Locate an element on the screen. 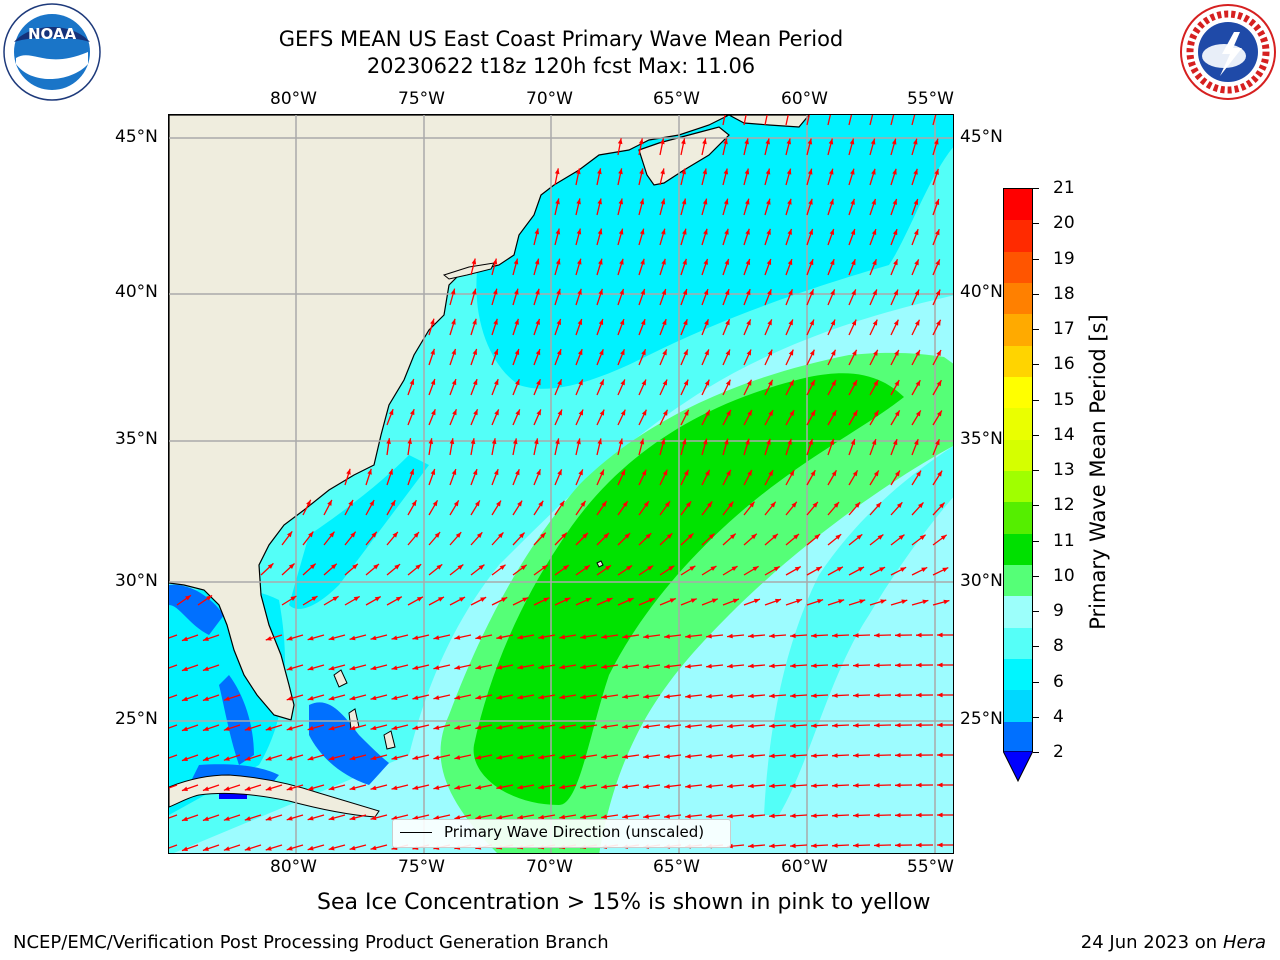 The height and width of the screenshot is (960, 1280). lon-label-top-60w: 60°W is located at coordinates (804, 99).